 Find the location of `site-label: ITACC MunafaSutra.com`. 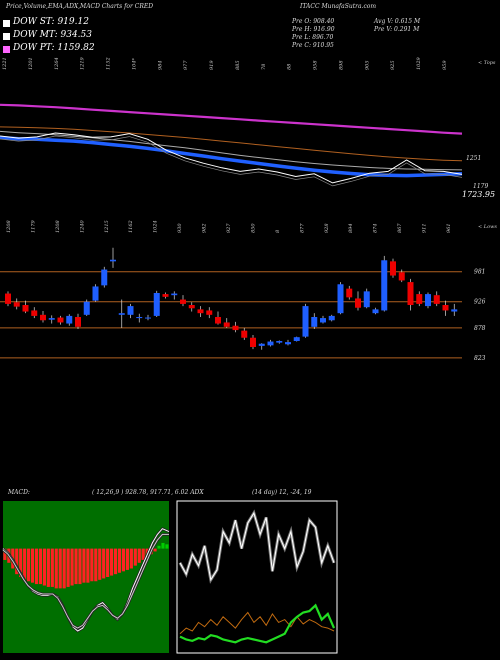

site-label: ITACC MunafaSutra.com is located at coordinates (338, 6).